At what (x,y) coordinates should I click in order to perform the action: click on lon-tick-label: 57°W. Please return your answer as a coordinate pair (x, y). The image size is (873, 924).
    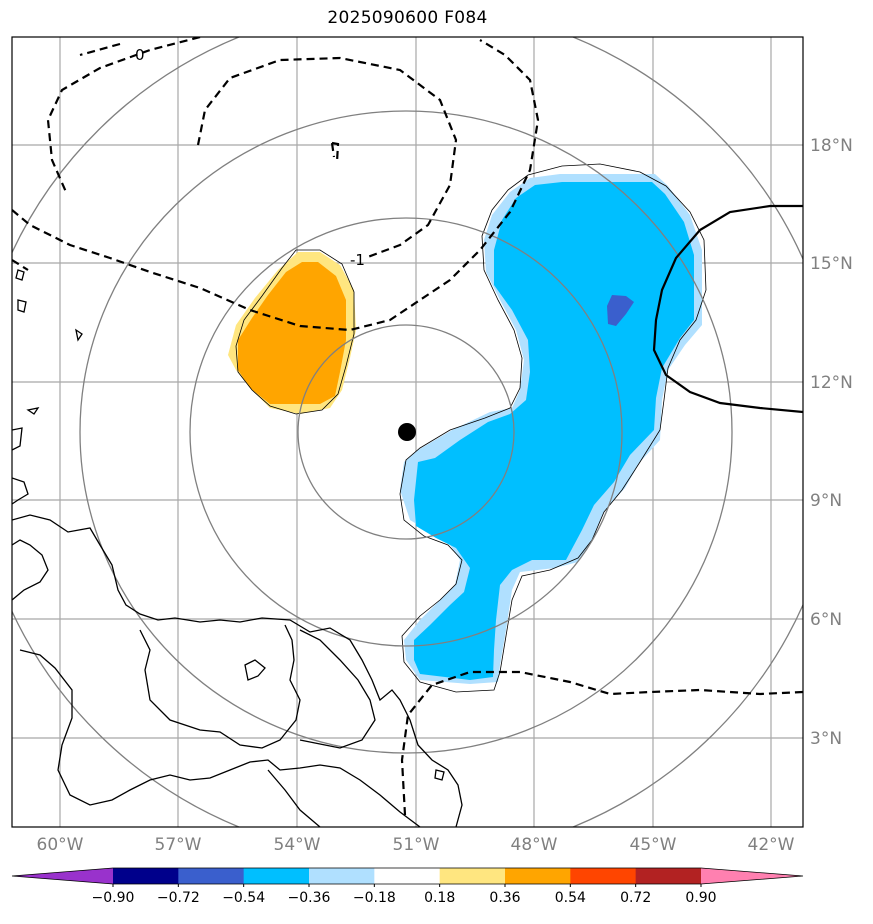
    Looking at the image, I should click on (178, 845).